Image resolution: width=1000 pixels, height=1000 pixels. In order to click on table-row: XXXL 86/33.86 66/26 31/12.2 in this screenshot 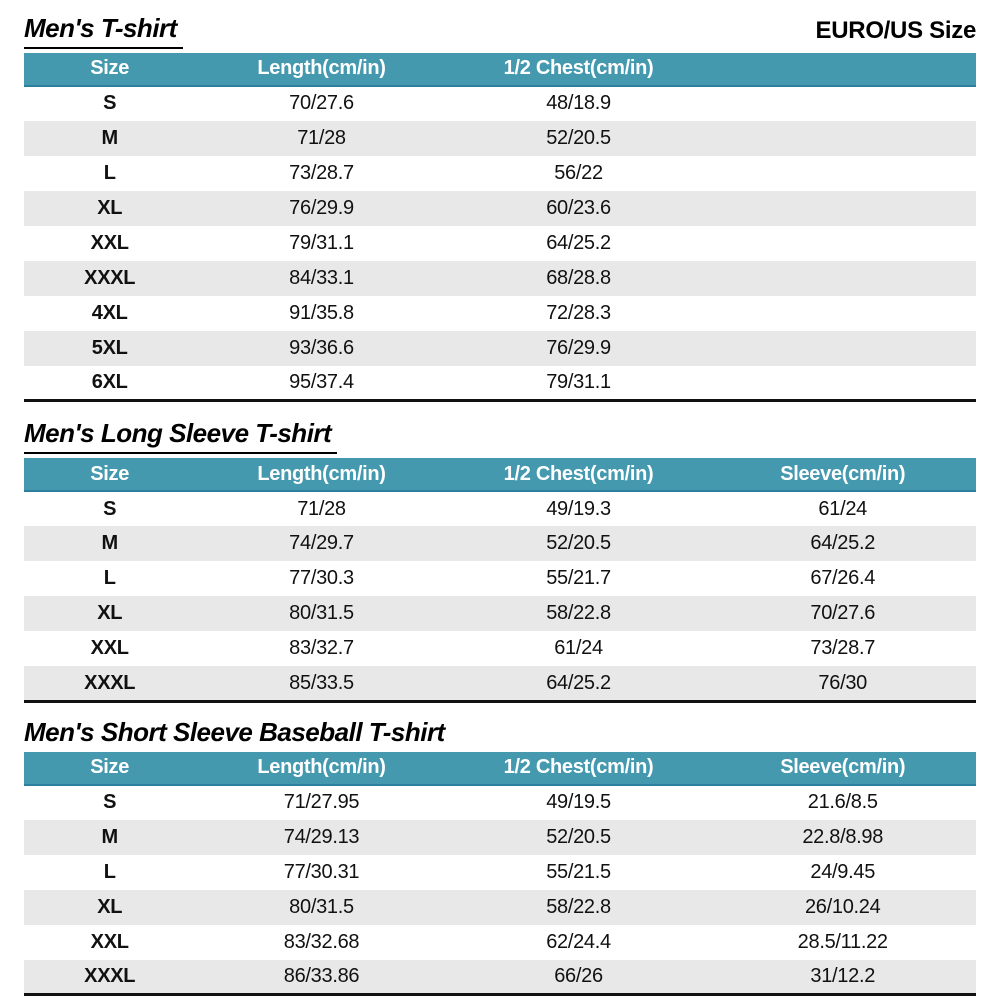, I will do `click(500, 977)`.